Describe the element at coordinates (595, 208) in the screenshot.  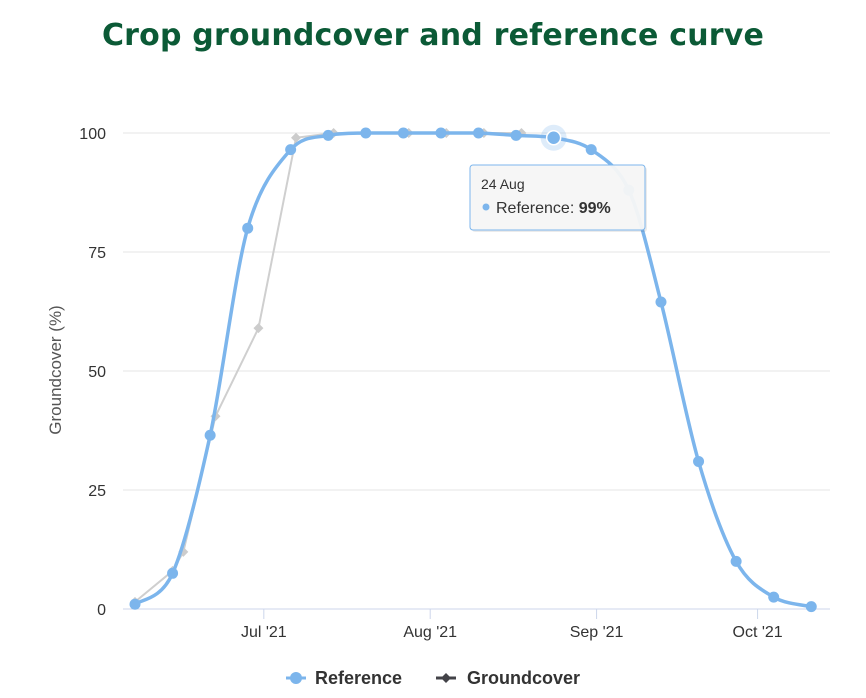
I see `tooltip-value: 99%` at that location.